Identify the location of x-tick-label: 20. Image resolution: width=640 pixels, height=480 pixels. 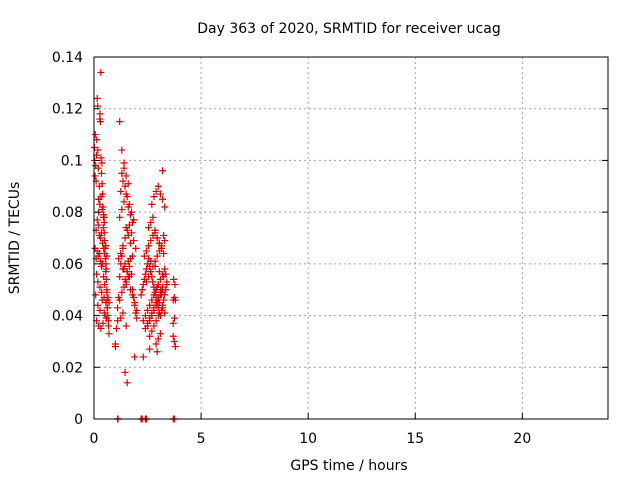
(522, 439).